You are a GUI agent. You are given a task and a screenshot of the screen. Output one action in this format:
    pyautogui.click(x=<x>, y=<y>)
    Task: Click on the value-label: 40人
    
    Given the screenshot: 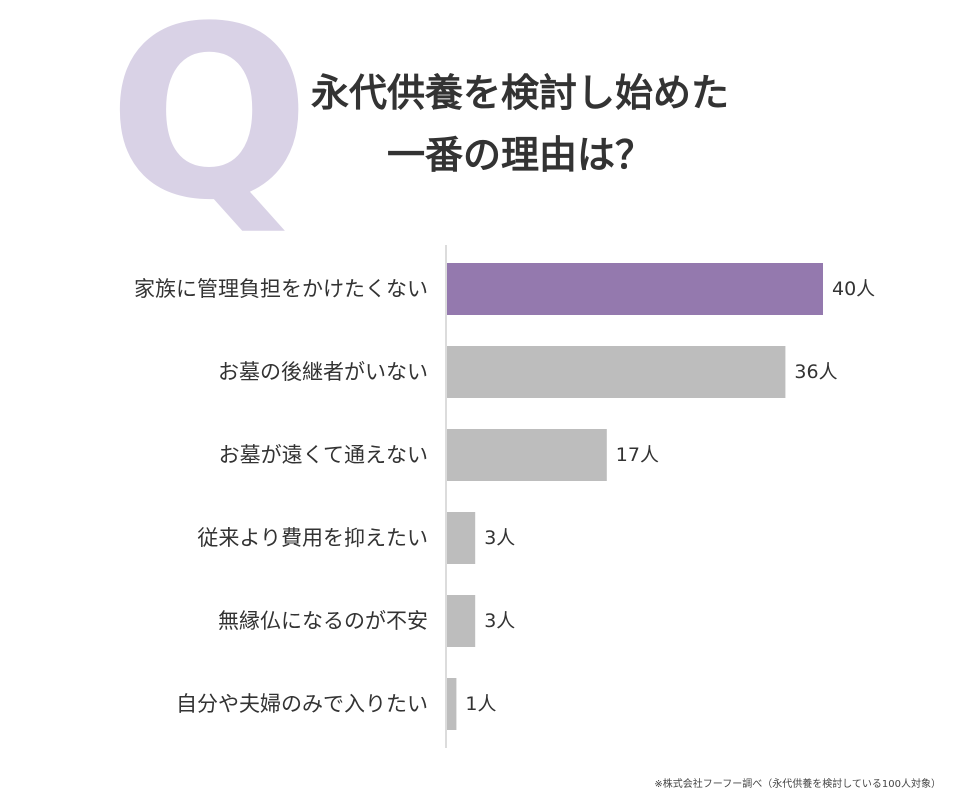 What is the action you would take?
    pyautogui.click(x=853, y=289)
    